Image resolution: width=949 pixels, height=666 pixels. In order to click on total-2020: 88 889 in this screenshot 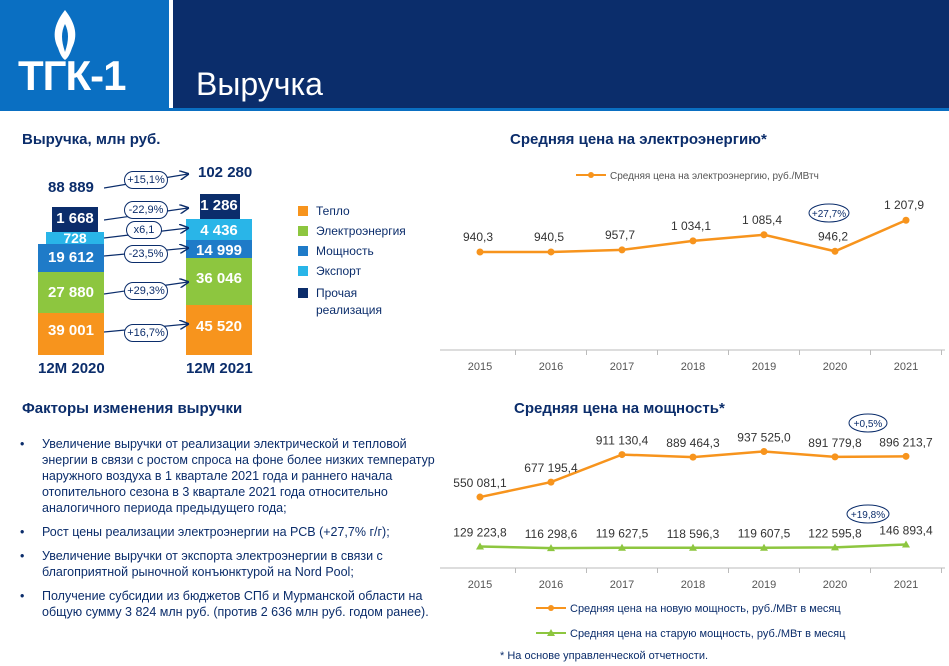, I will do `click(71, 187)`.